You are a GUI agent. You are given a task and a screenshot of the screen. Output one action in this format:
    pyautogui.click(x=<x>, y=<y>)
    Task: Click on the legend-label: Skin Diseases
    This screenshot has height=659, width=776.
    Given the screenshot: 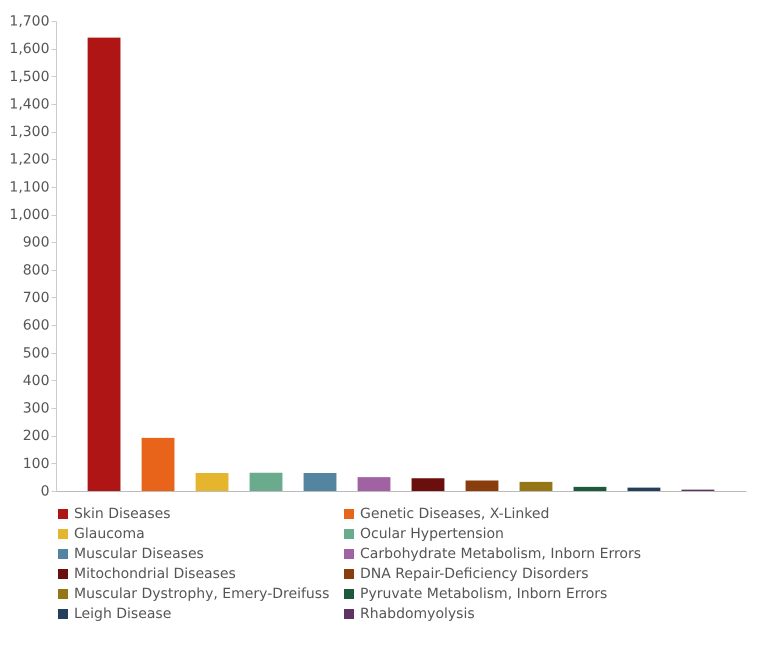 What is the action you would take?
    pyautogui.click(x=122, y=514)
    